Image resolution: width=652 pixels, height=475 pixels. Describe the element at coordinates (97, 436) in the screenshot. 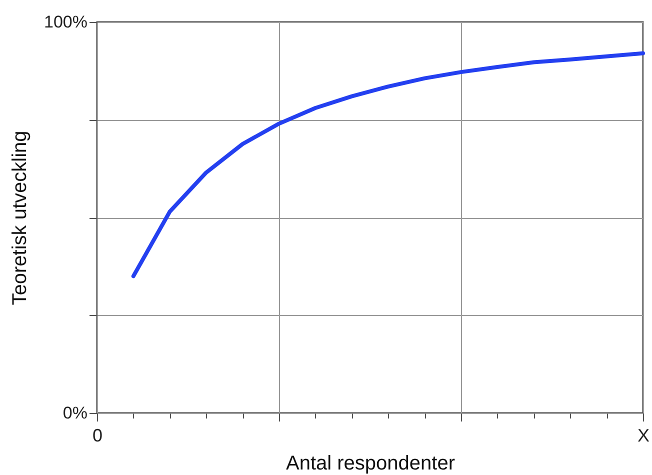

I see `x-tick-label: 0` at that location.